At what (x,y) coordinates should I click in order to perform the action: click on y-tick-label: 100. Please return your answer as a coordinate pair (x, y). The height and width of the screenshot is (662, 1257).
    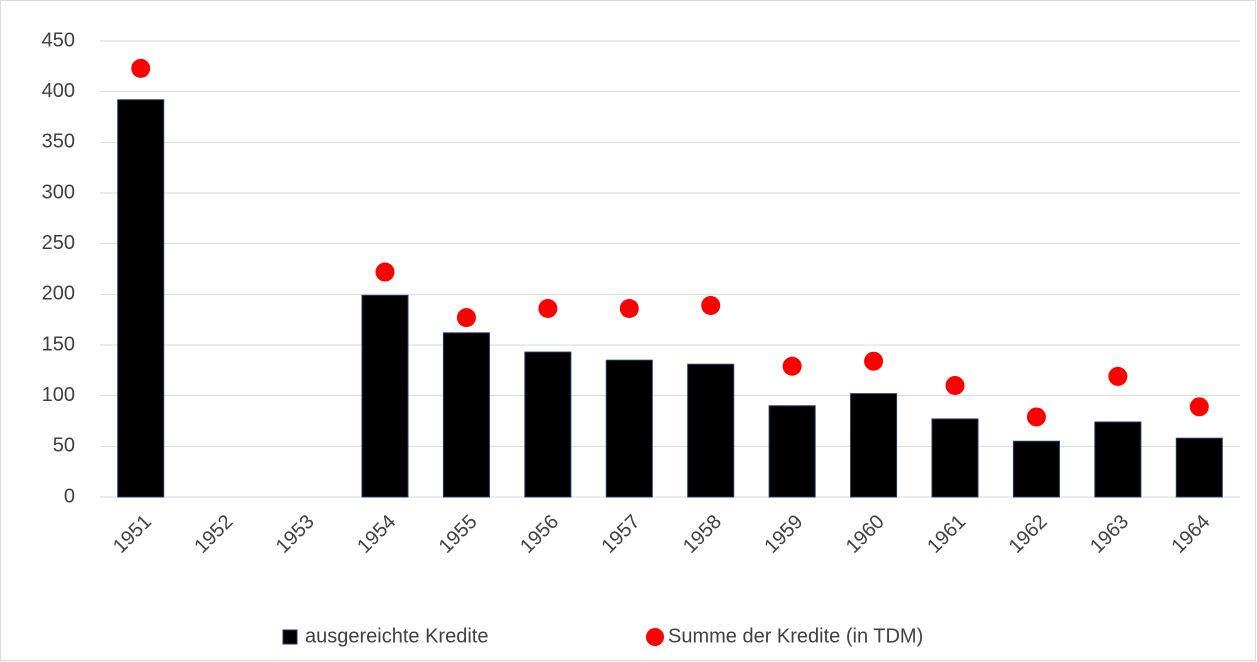
    Looking at the image, I should click on (58, 395).